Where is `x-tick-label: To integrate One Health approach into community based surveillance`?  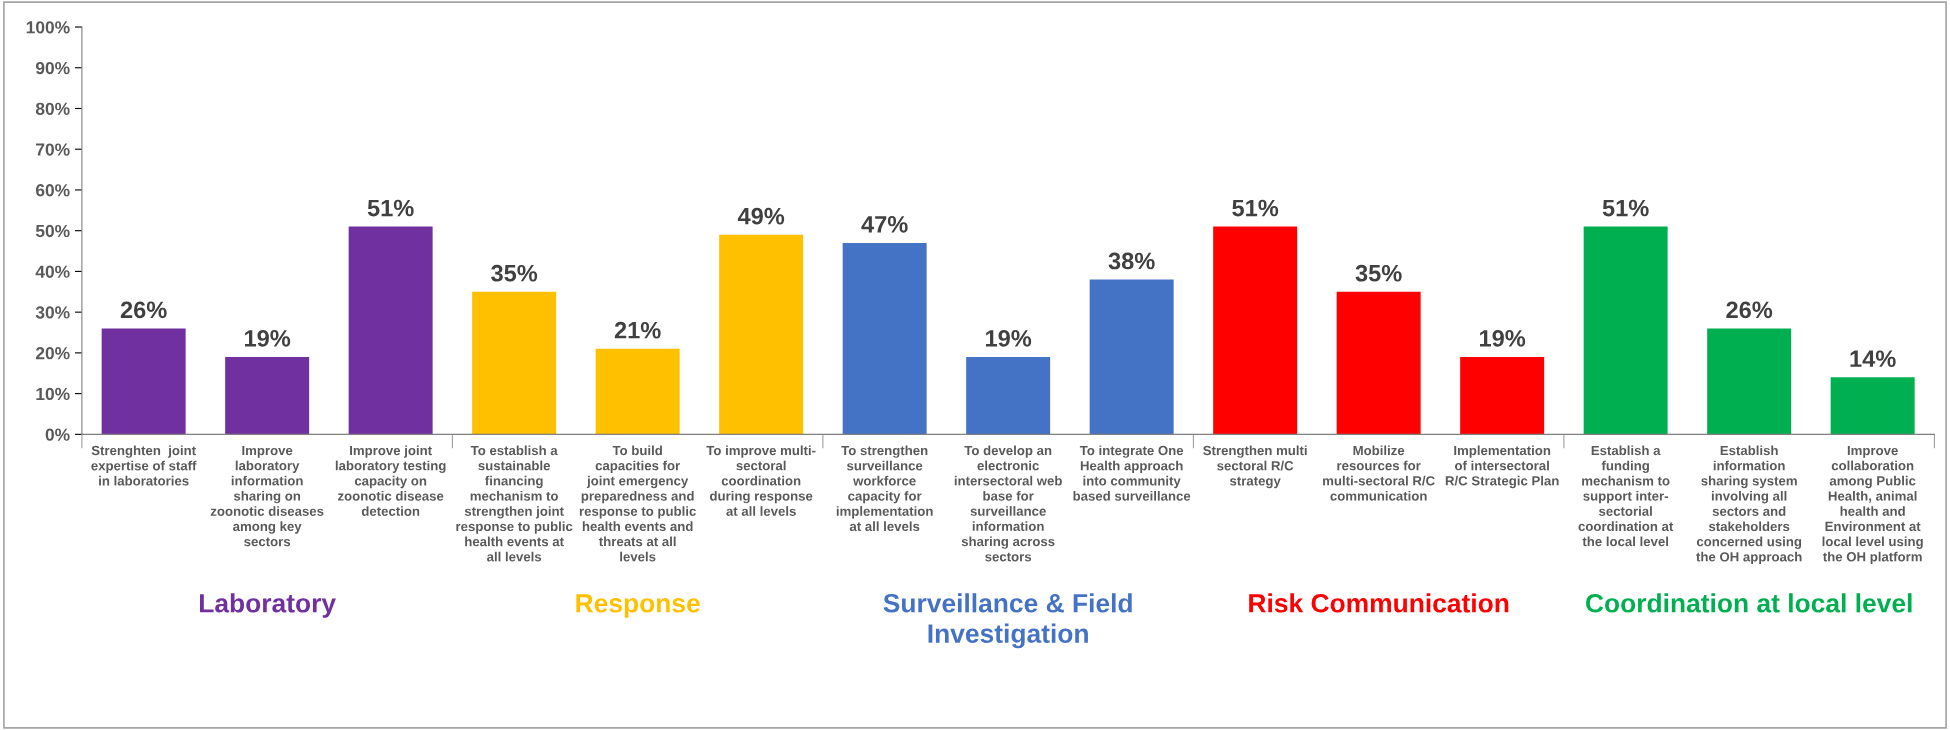
x-tick-label: To integrate One Health approach into community based surveillance is located at coordinates (1132, 473).